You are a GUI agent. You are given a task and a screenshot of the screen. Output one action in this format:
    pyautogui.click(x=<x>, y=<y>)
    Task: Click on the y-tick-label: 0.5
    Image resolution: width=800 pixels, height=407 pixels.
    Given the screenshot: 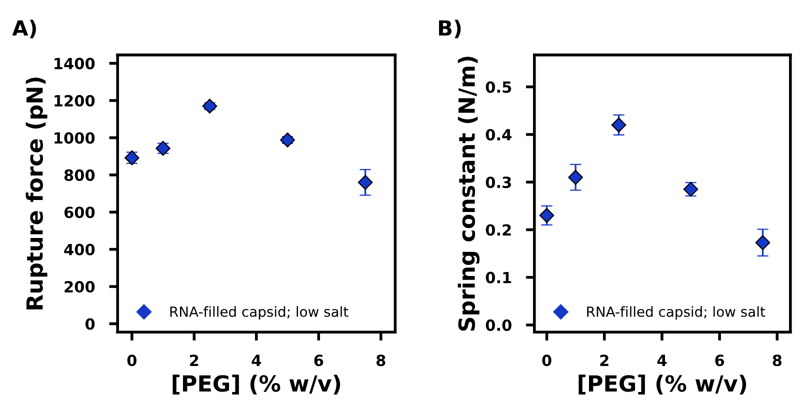 What is the action you would take?
    pyautogui.click(x=499, y=87)
    